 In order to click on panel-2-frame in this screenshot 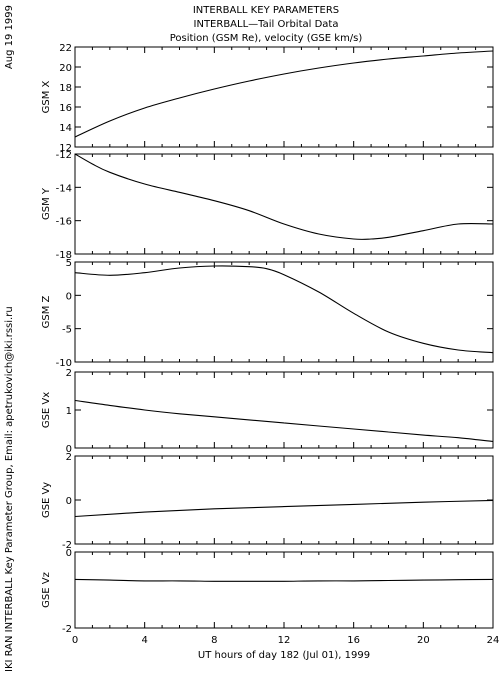, I will do `click(284, 204)`.